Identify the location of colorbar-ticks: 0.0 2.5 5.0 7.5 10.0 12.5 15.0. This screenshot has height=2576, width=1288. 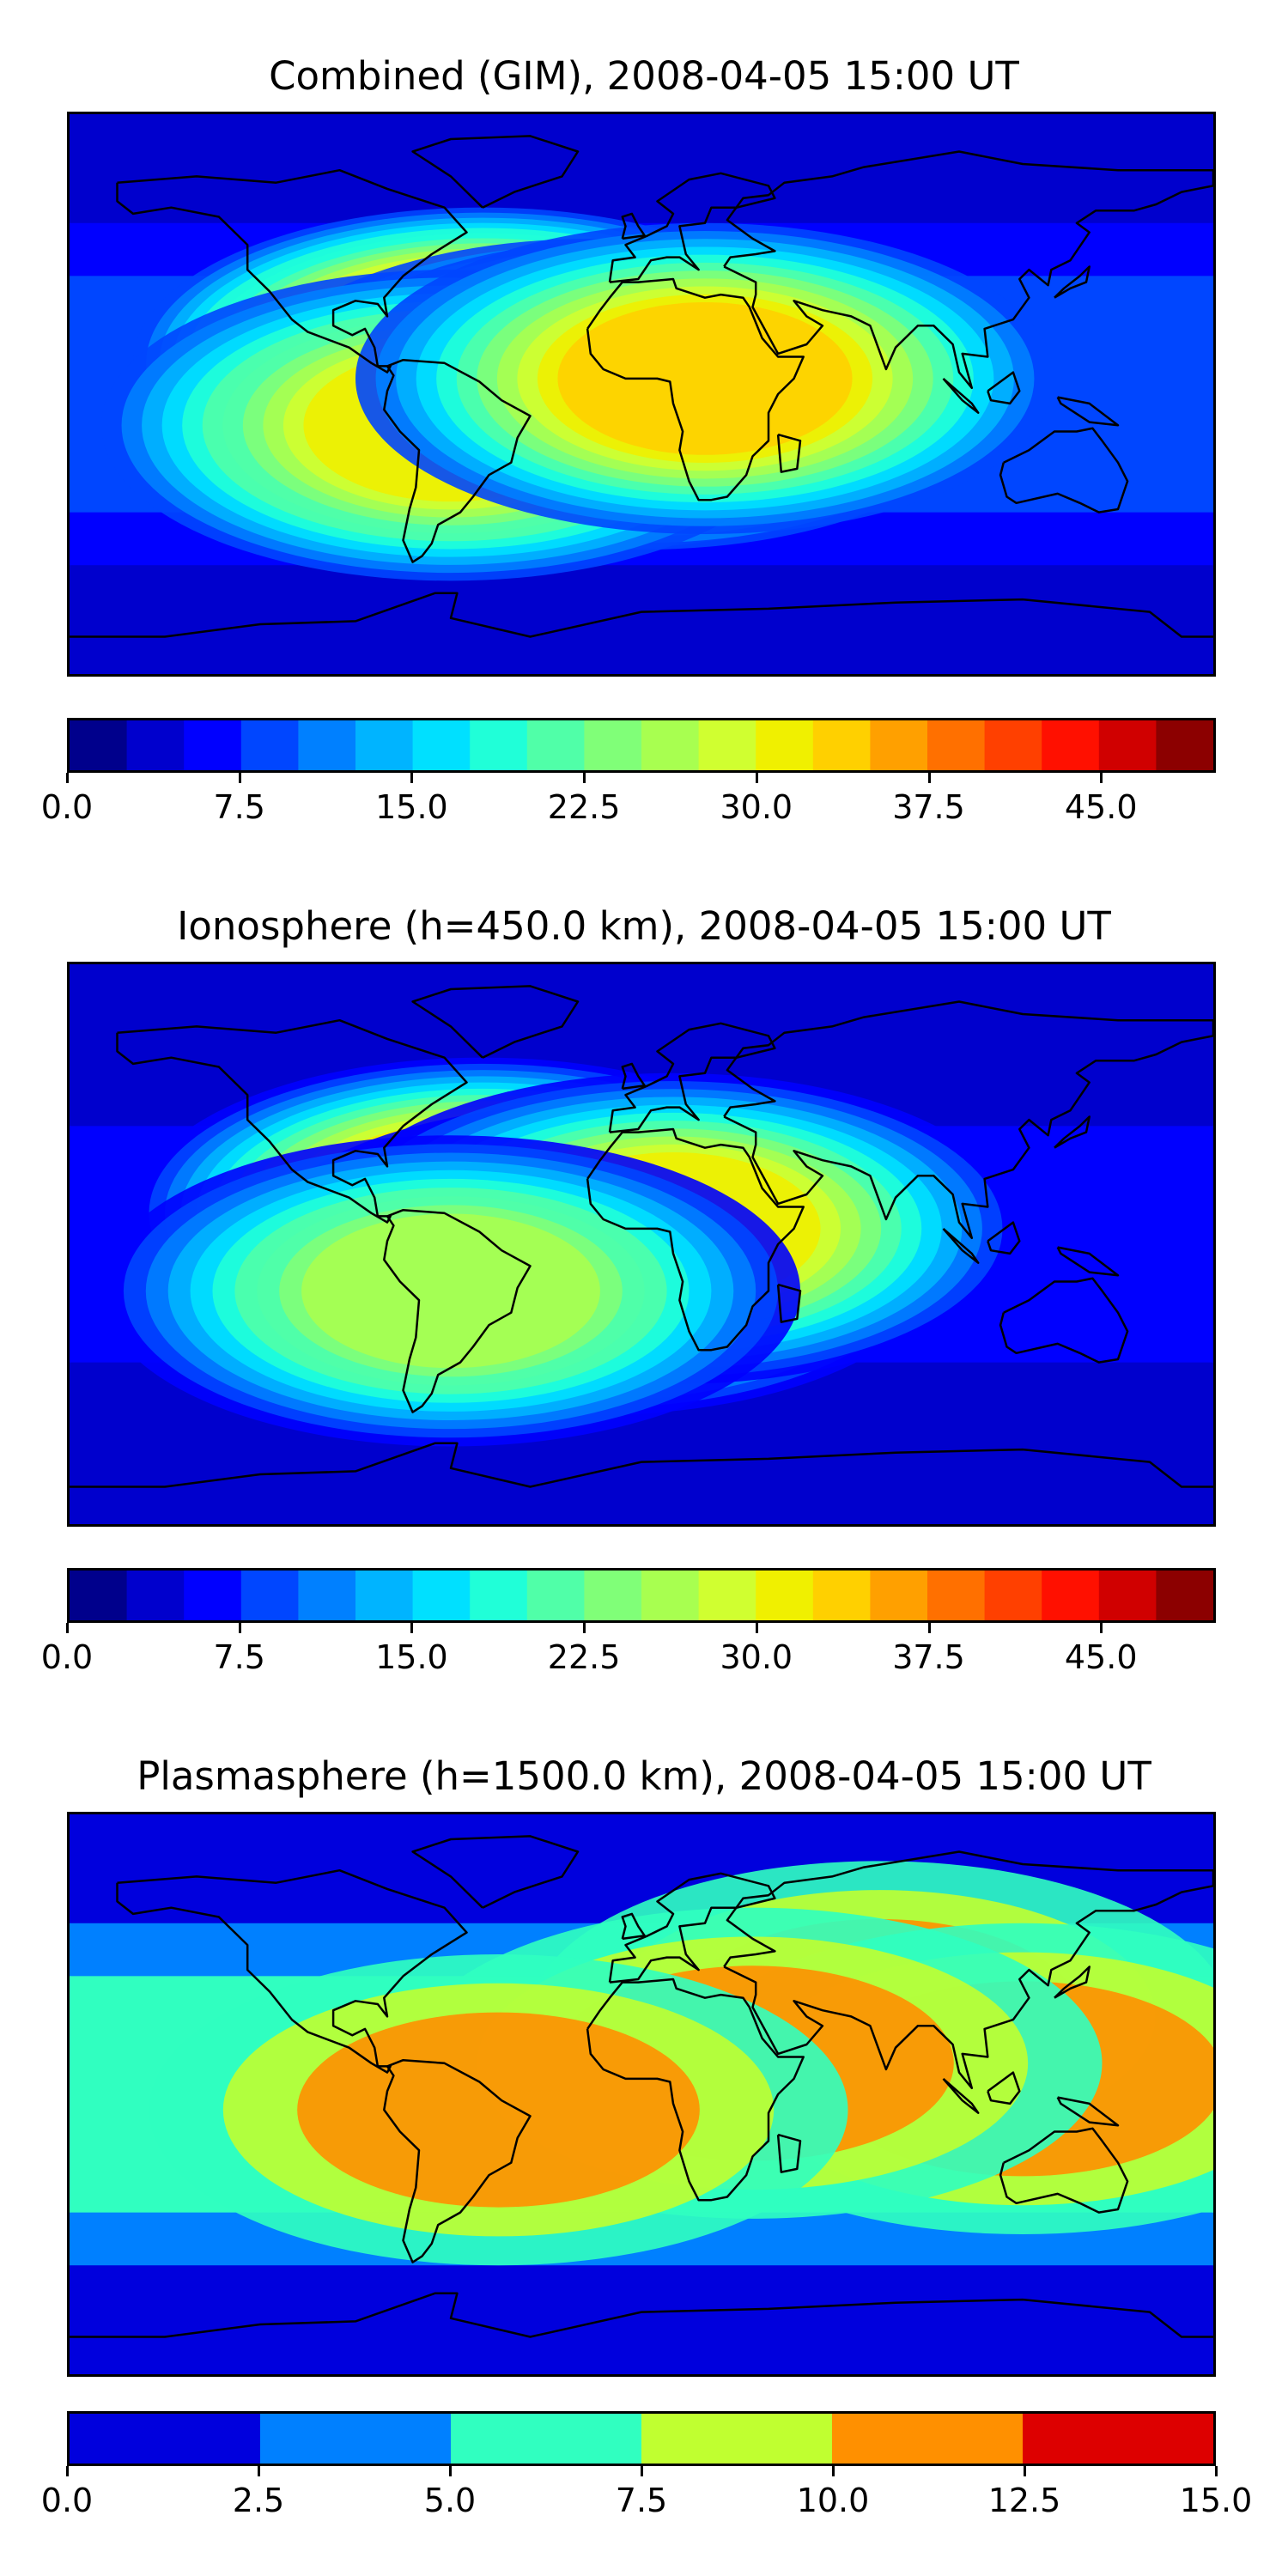
(647, 2492).